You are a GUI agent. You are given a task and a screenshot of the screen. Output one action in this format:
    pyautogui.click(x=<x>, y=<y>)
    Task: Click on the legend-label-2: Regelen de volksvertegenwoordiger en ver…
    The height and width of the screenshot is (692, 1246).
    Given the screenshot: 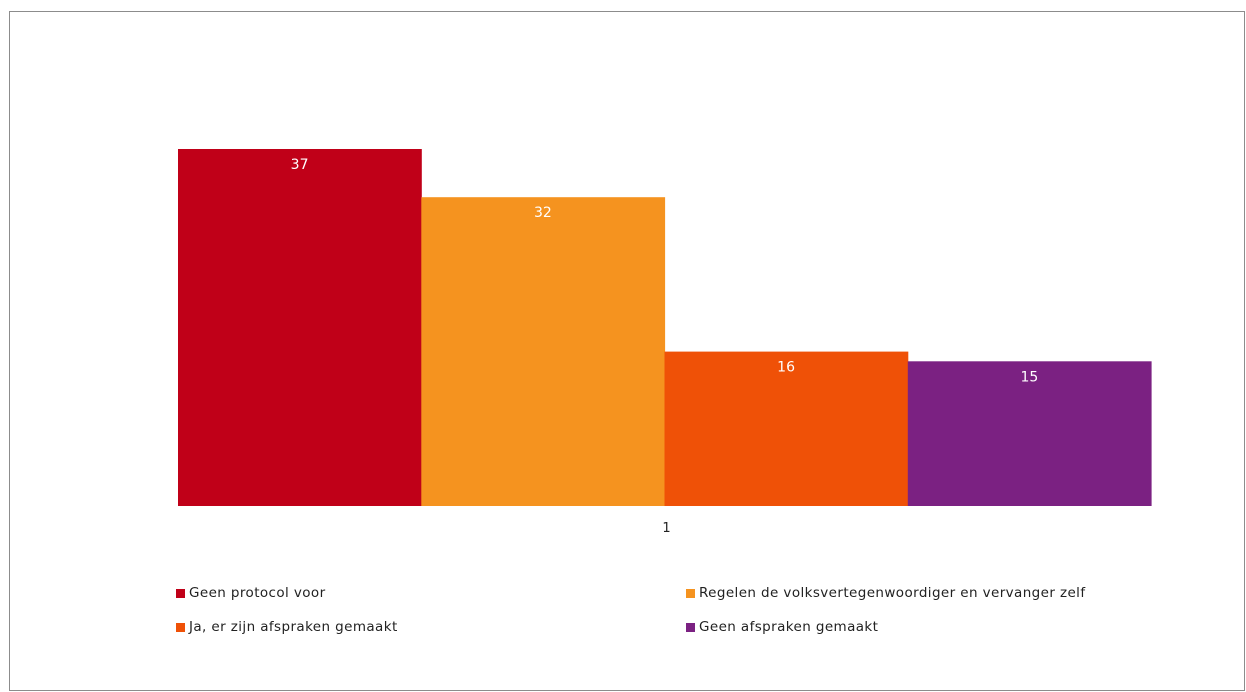 What is the action you would take?
    pyautogui.click(x=892, y=593)
    